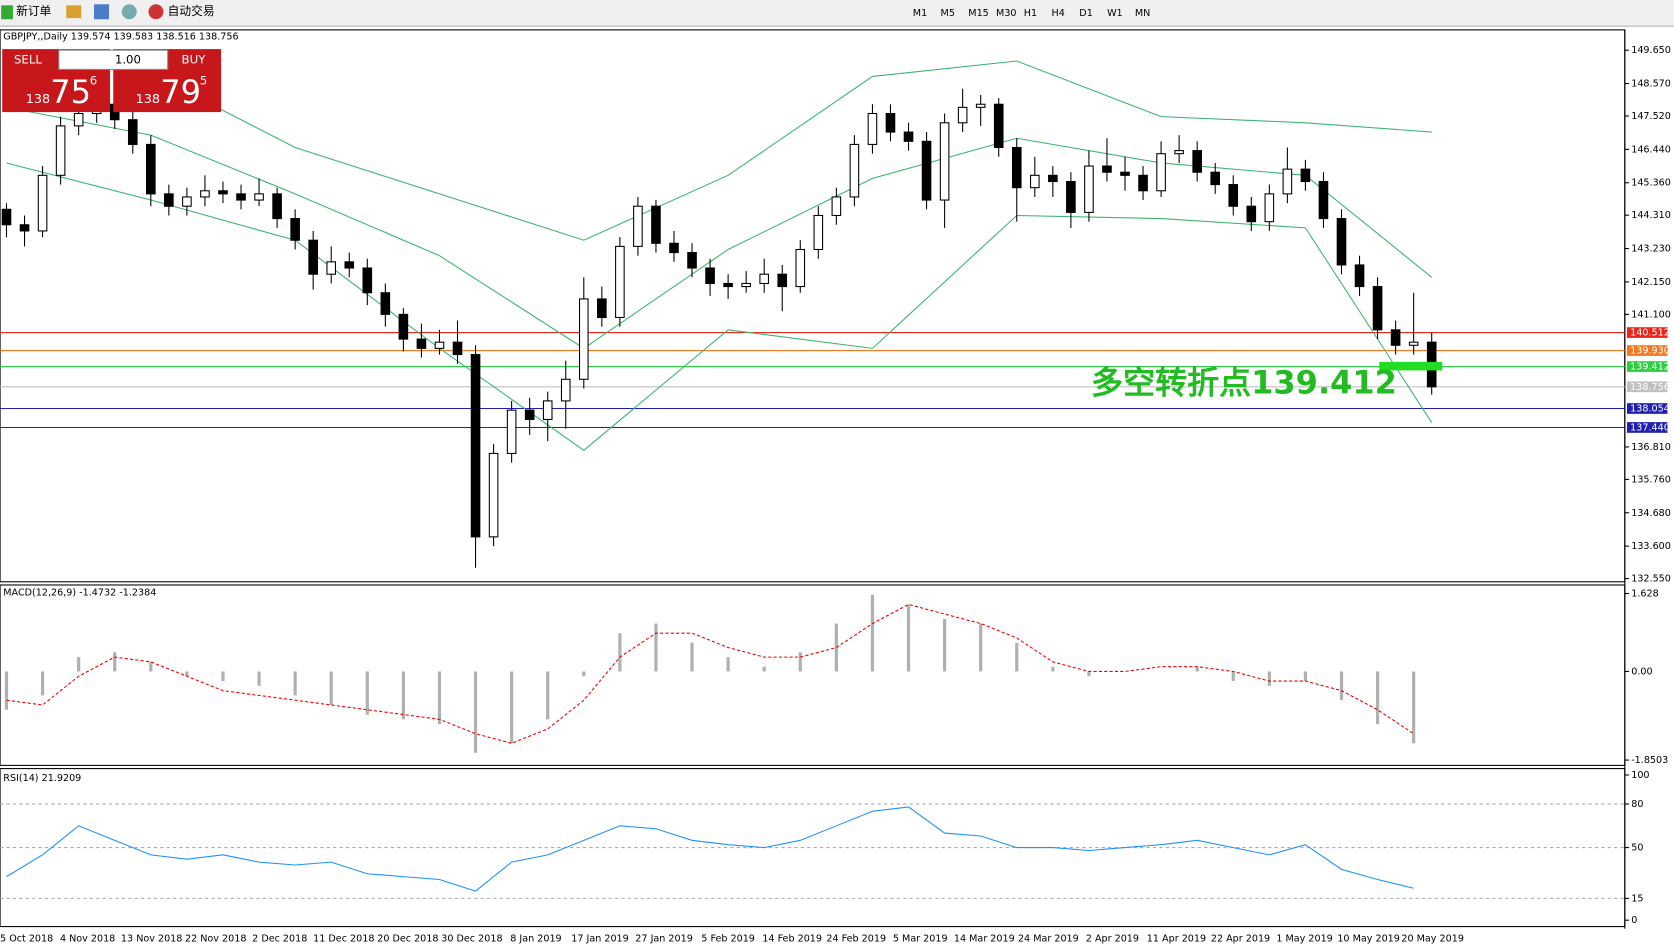 This screenshot has width=1674, height=949. Describe the element at coordinates (1006, 13) in the screenshot. I see `timeframe: M30` at that location.